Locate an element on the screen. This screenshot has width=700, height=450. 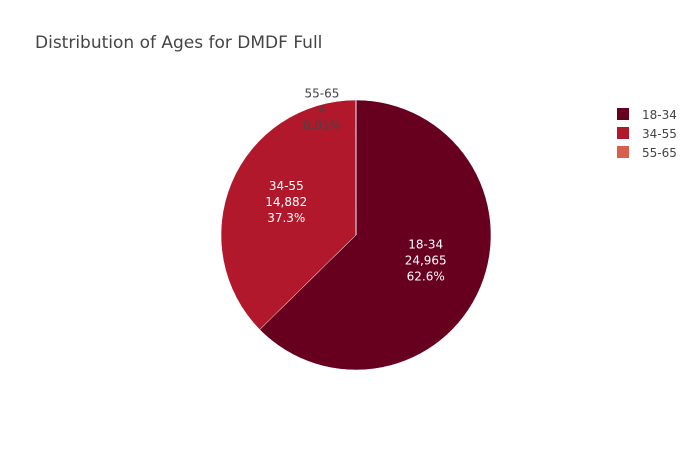
chart-title: Distribution of Ages for DMDF Full is located at coordinates (179, 43).